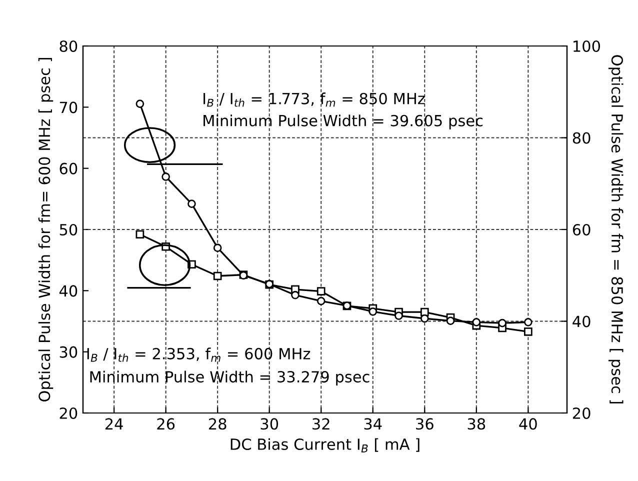 Image resolution: width=638 pixels, height=481 pixels. Describe the element at coordinates (616, 229) in the screenshot. I see `y2-axis-title: Optical Pulse Width for fm = 850 MHz [ psec ]` at that location.